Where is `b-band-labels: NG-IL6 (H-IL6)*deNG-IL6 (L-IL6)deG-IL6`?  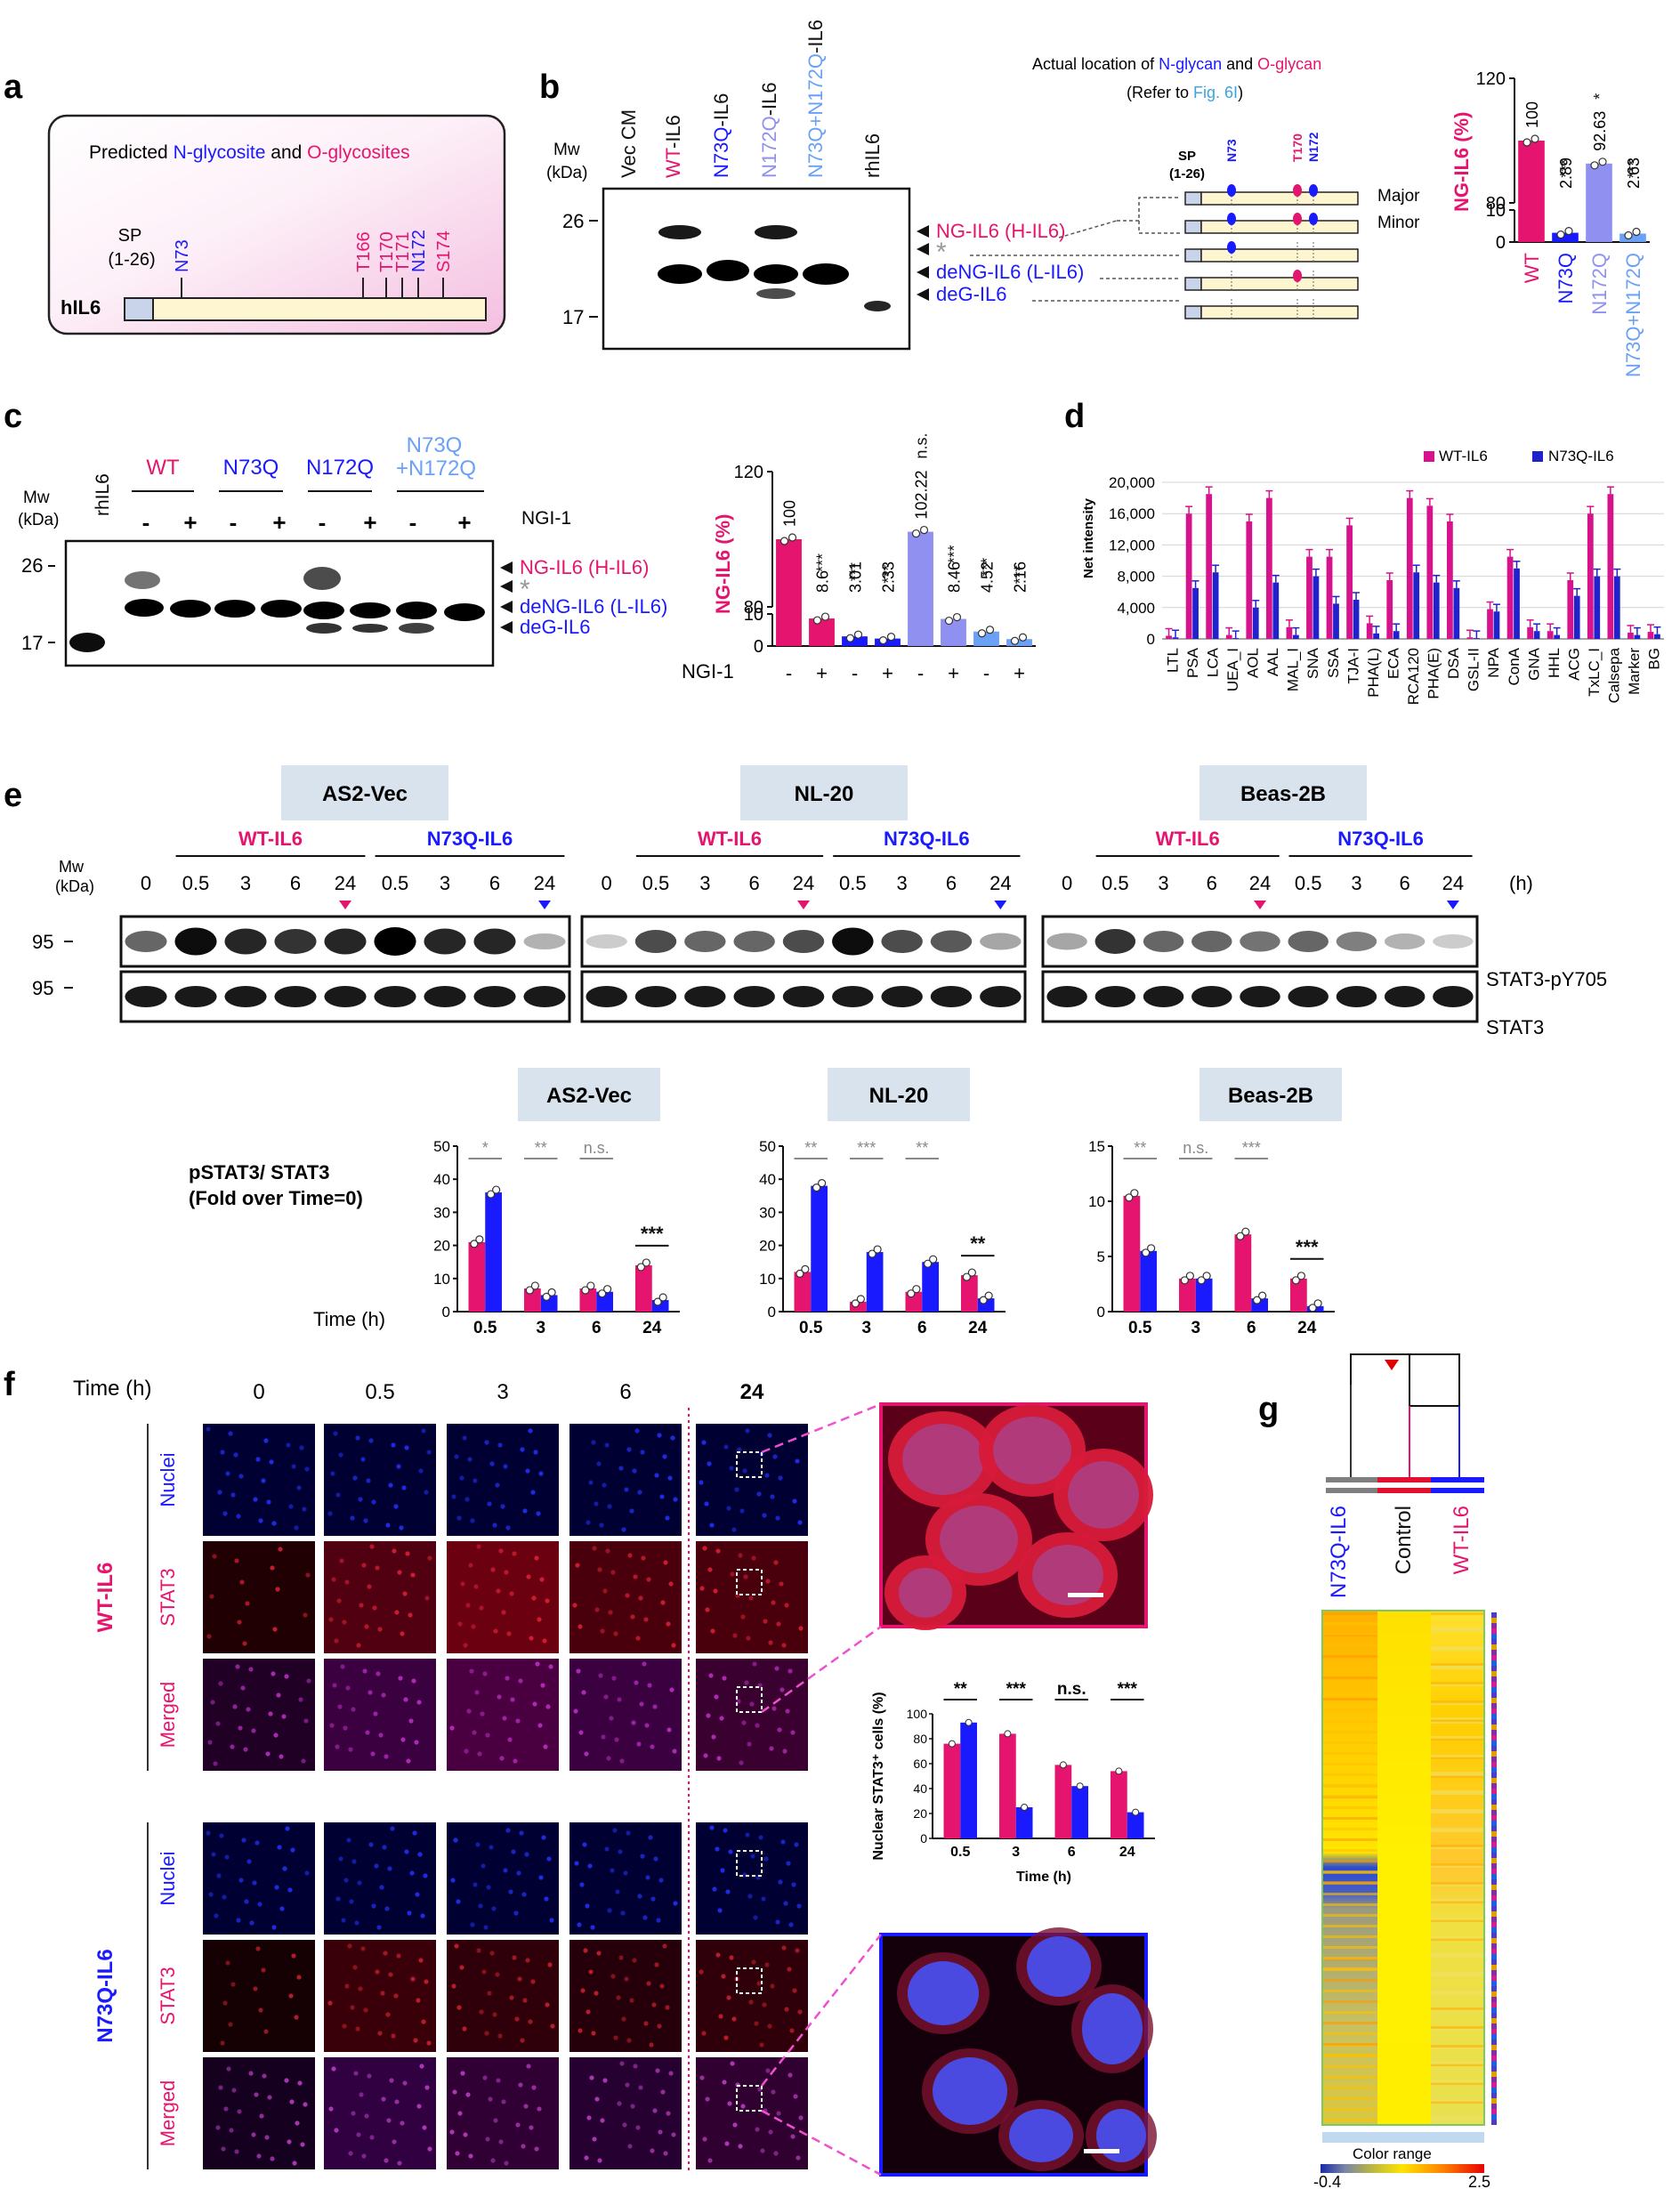
b-band-labels: NG-IL6 (H-IL6)*deNG-IL6 (L-IL6)deG-IL6 is located at coordinates (1048, 251).